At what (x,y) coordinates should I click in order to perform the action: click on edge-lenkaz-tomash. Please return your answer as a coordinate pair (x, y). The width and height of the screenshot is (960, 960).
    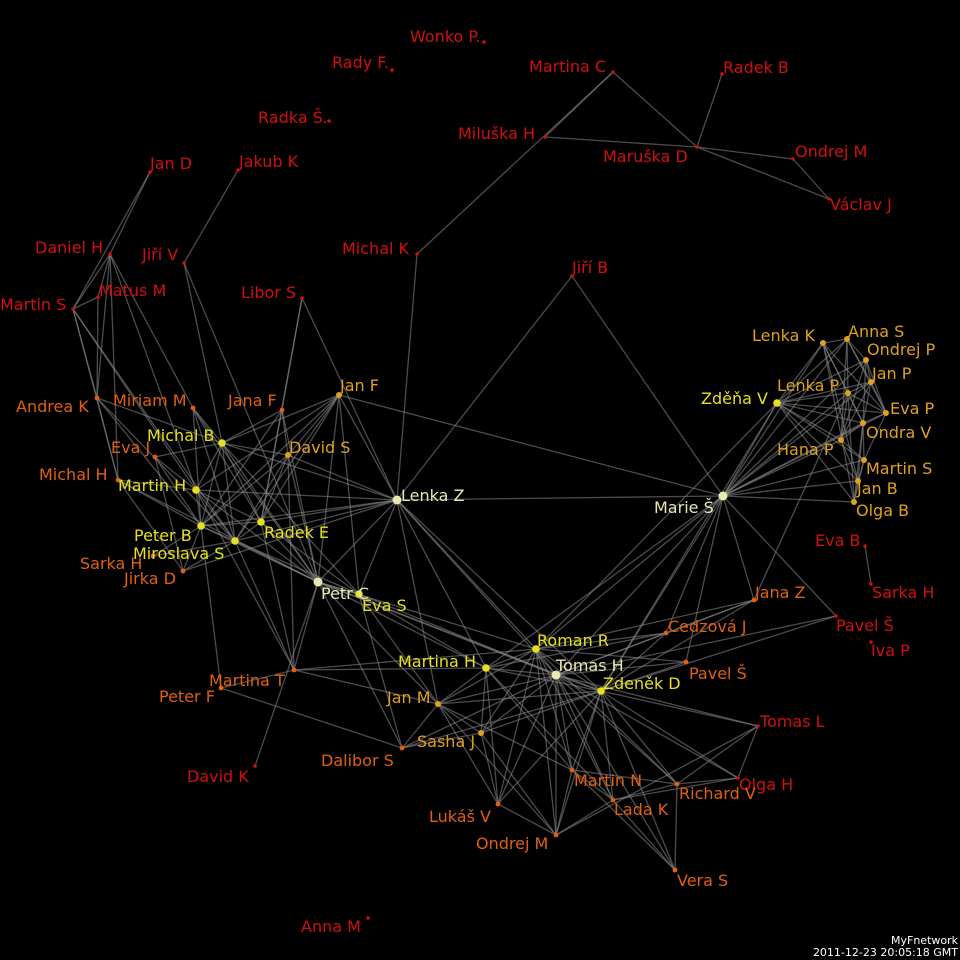
    Looking at the image, I should click on (476, 587).